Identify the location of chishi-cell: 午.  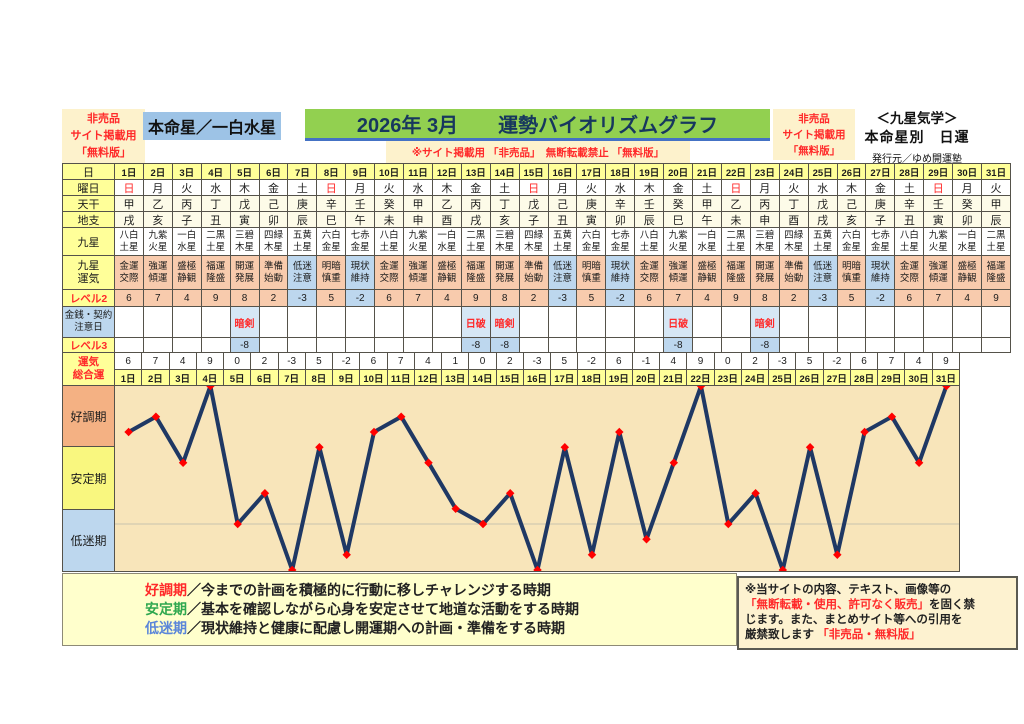
(707, 220).